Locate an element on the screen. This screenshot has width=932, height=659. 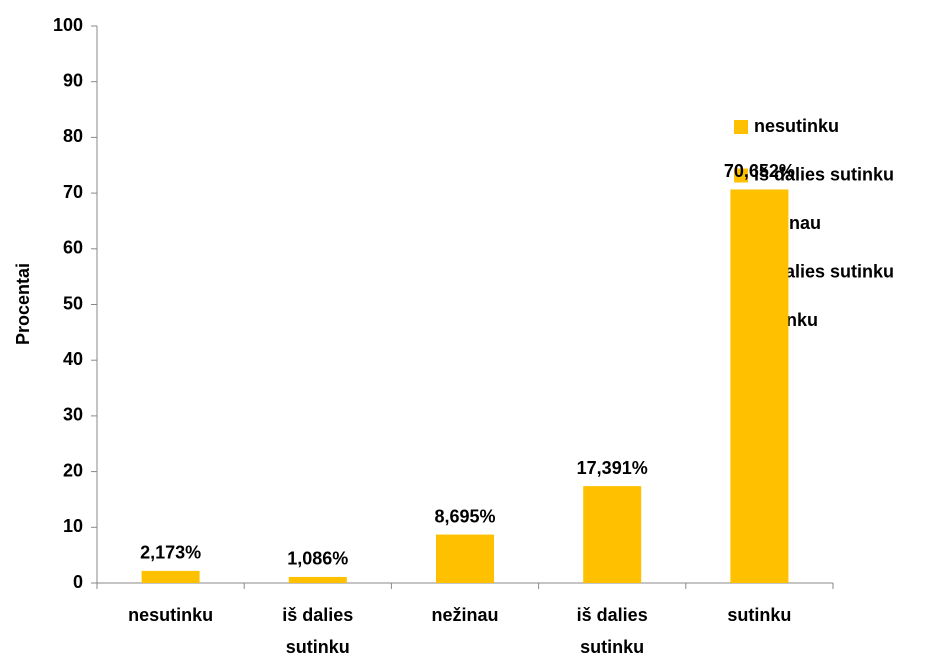
value-label: 70,652% is located at coordinates (759, 171).